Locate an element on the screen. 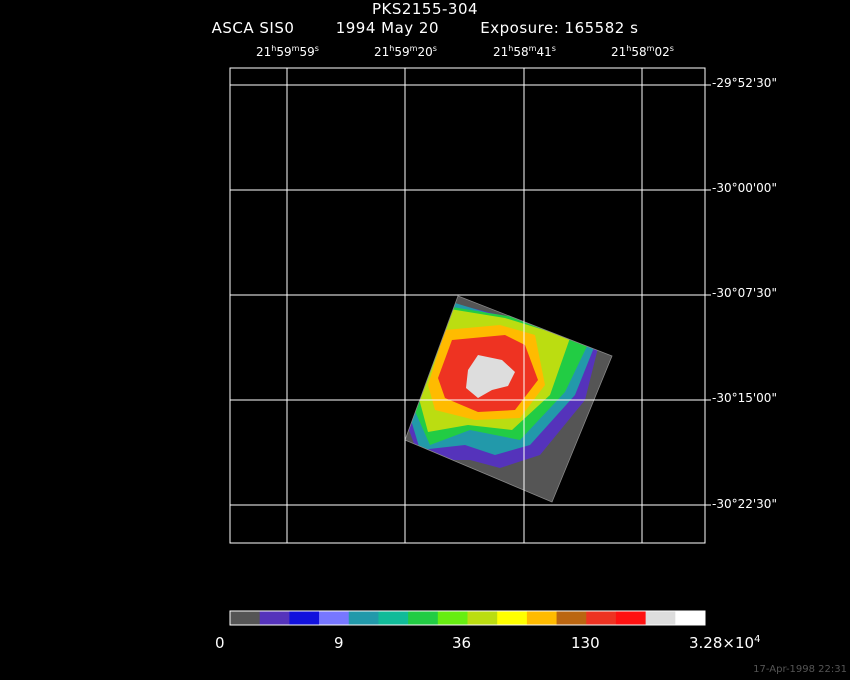 This screenshot has width=850, height=680. colorbar is located at coordinates (468, 618).